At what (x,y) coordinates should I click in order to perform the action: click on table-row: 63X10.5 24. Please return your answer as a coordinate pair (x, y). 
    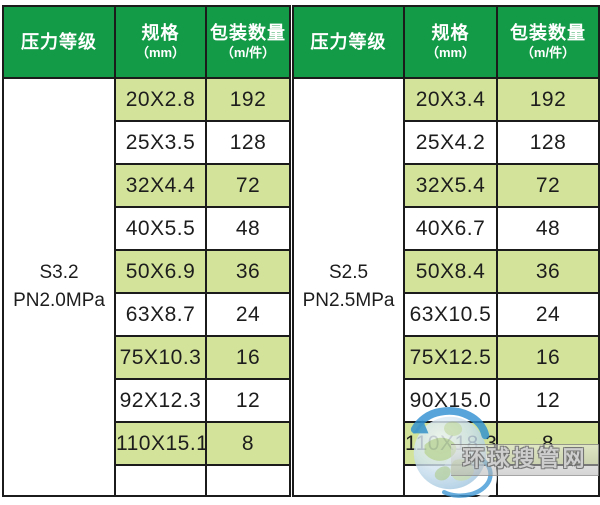
    Looking at the image, I should click on (446, 314).